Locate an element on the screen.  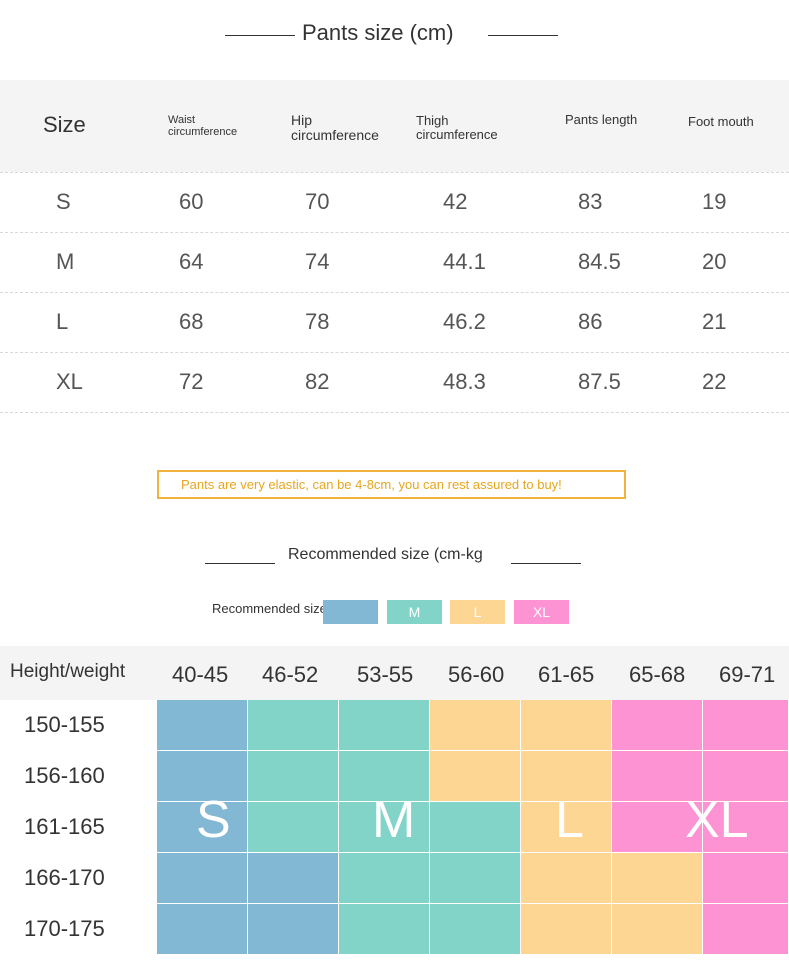
grid-weight-header: 53-55 is located at coordinates (385, 674).